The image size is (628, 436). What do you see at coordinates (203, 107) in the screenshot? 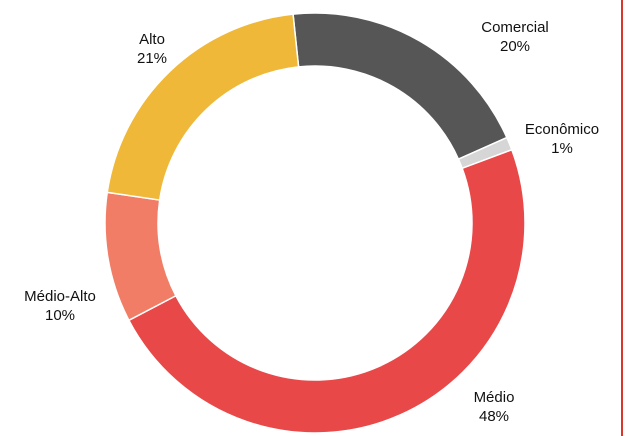
I see `donut-slice` at bounding box center [203, 107].